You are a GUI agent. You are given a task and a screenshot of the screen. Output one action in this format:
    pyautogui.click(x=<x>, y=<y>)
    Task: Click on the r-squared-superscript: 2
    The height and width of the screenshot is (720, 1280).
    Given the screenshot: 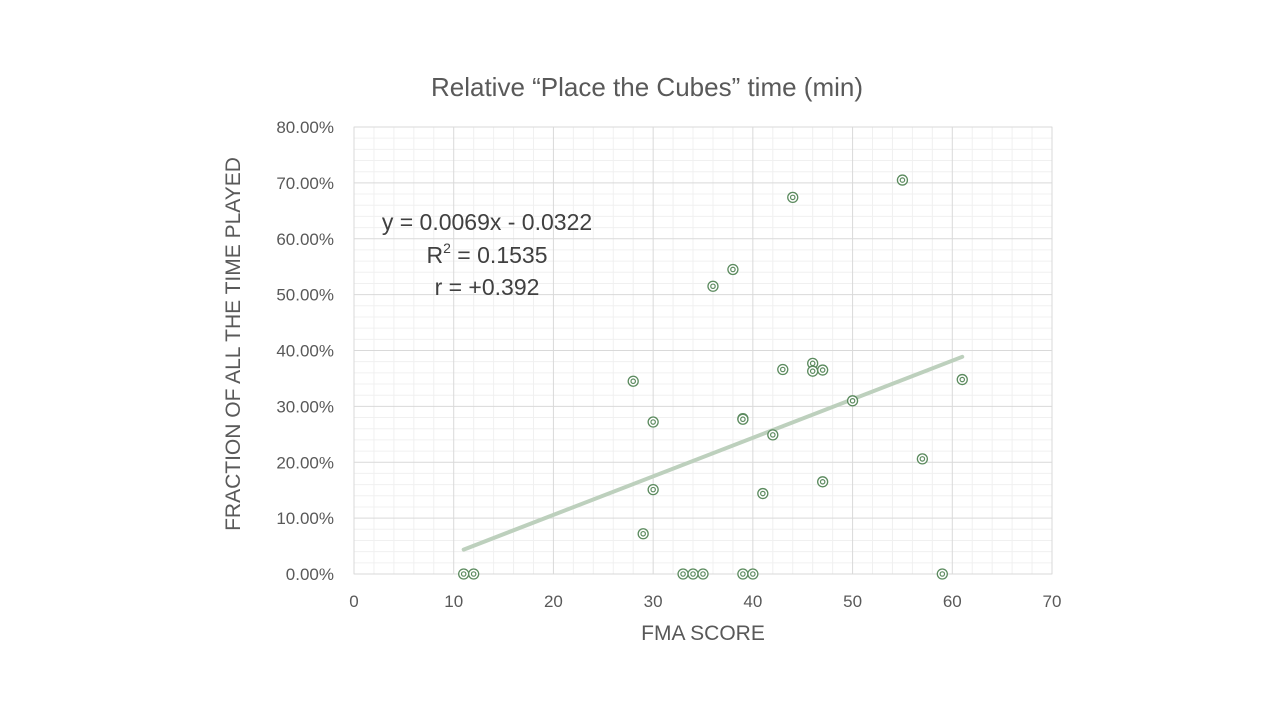 What is the action you would take?
    pyautogui.click(x=447, y=248)
    